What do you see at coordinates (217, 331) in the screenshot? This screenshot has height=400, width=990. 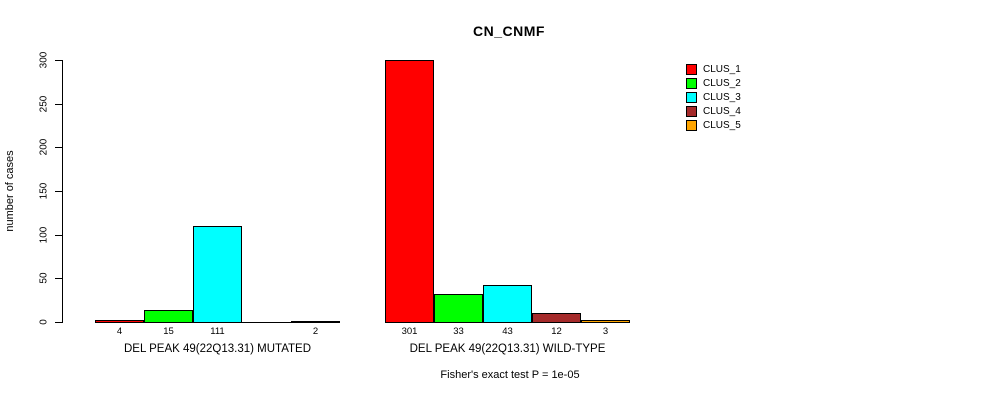 I see `bar-count-label: 111` at bounding box center [217, 331].